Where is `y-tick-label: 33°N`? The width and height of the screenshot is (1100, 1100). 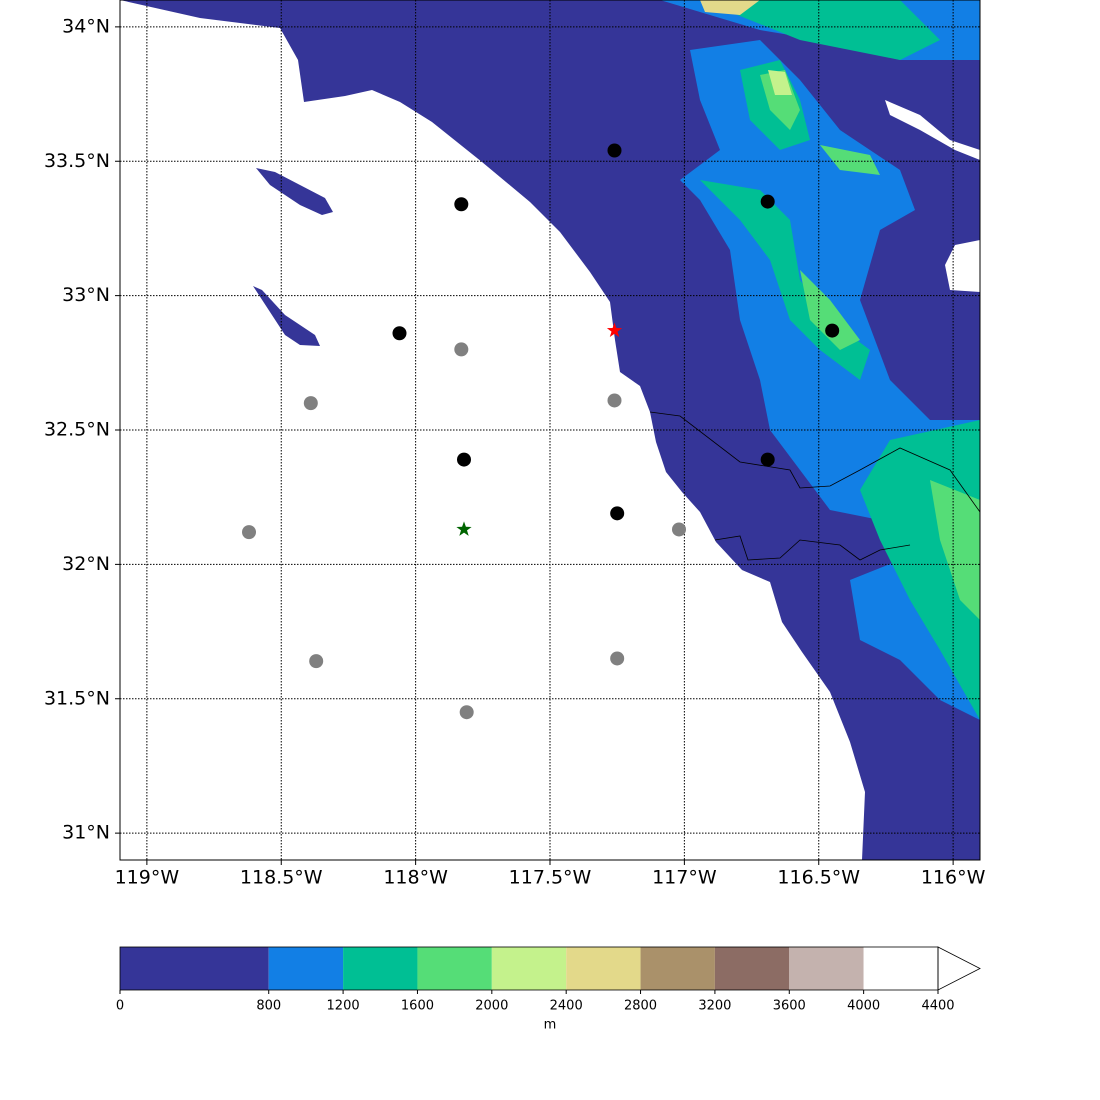
y-tick-label: 33°N is located at coordinates (86, 295).